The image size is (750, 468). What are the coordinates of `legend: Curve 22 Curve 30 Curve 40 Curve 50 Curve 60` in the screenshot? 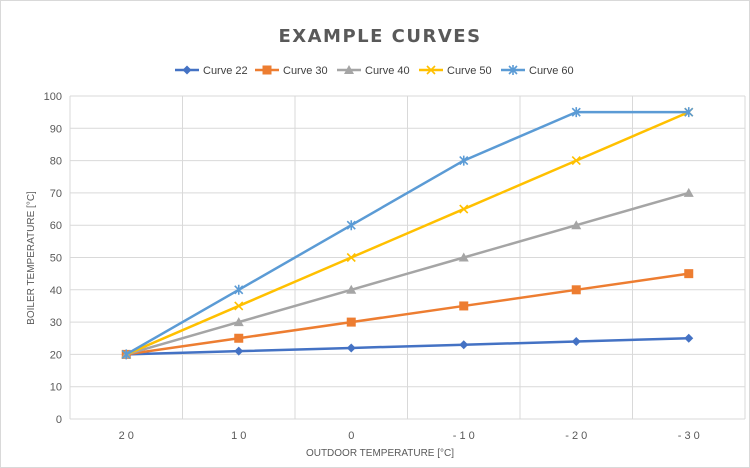 It's located at (374, 71).